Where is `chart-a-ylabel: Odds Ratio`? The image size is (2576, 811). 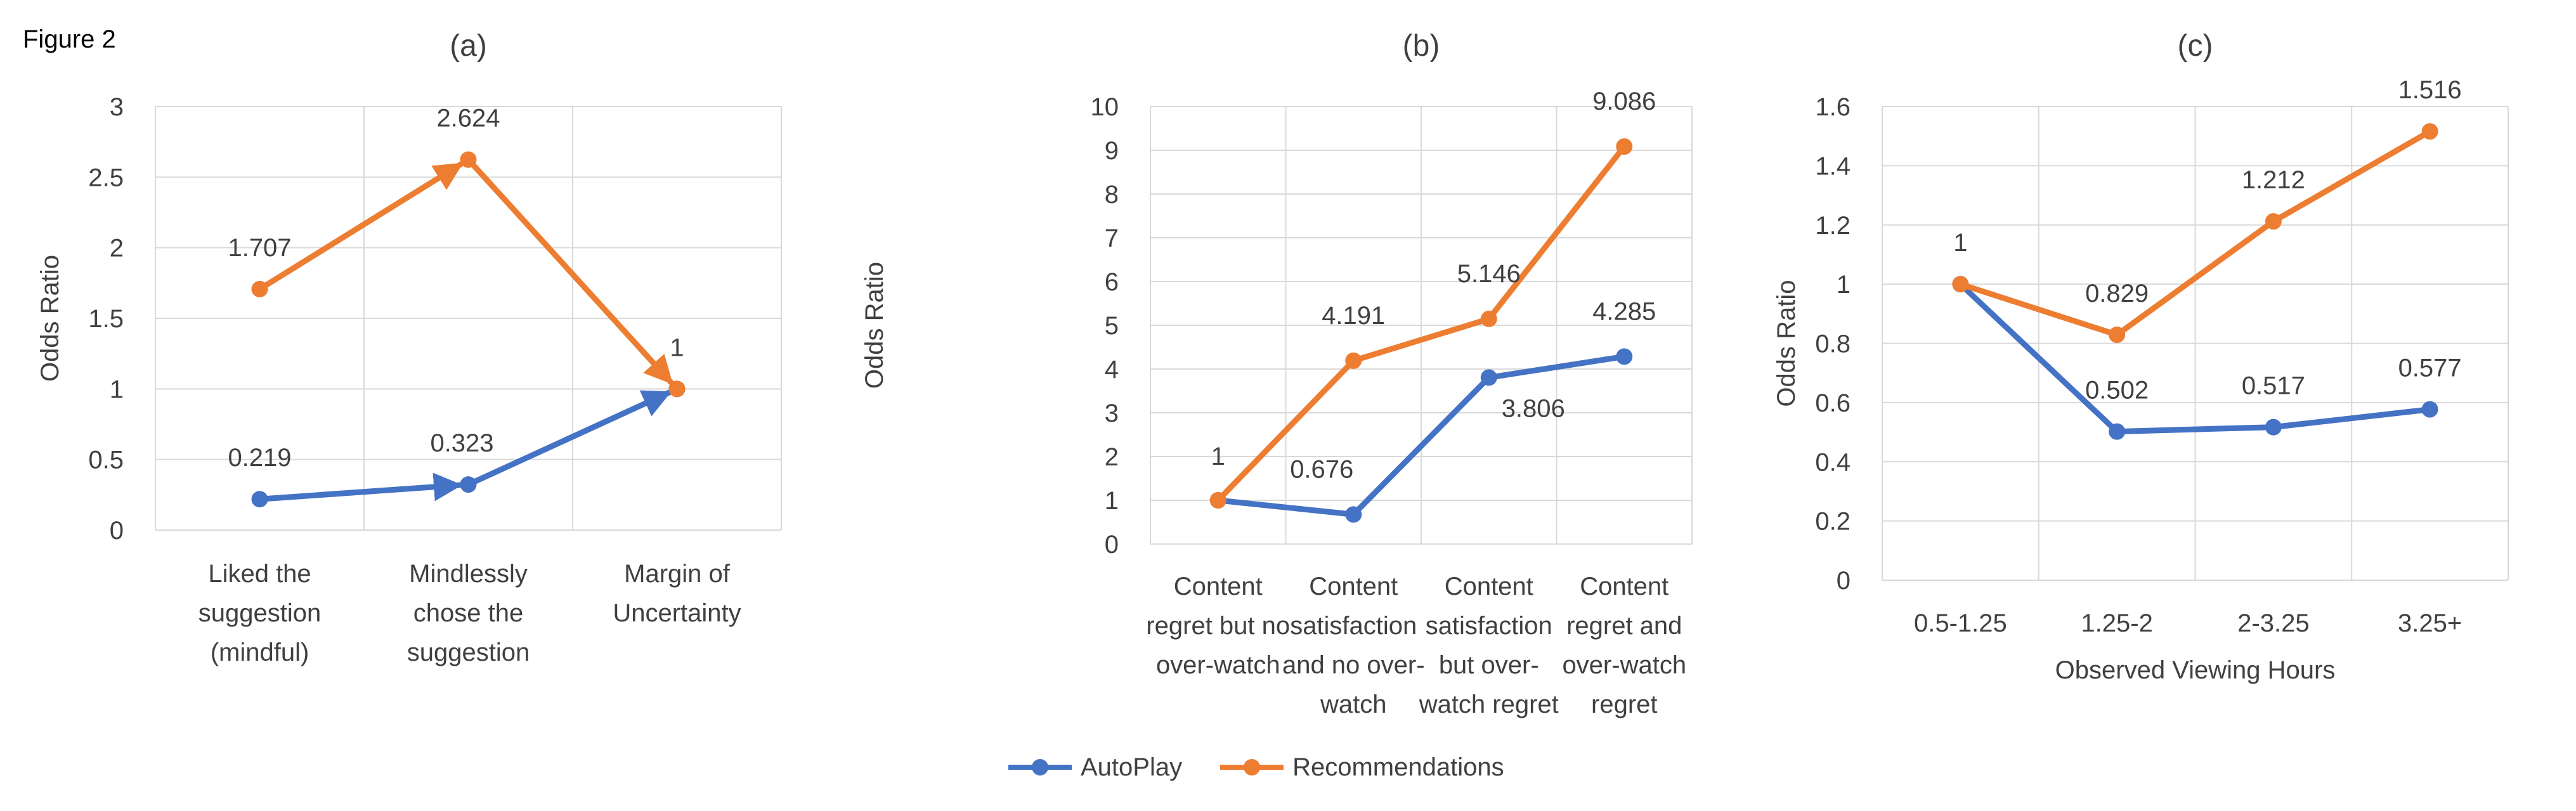 chart-a-ylabel: Odds Ratio is located at coordinates (50, 318).